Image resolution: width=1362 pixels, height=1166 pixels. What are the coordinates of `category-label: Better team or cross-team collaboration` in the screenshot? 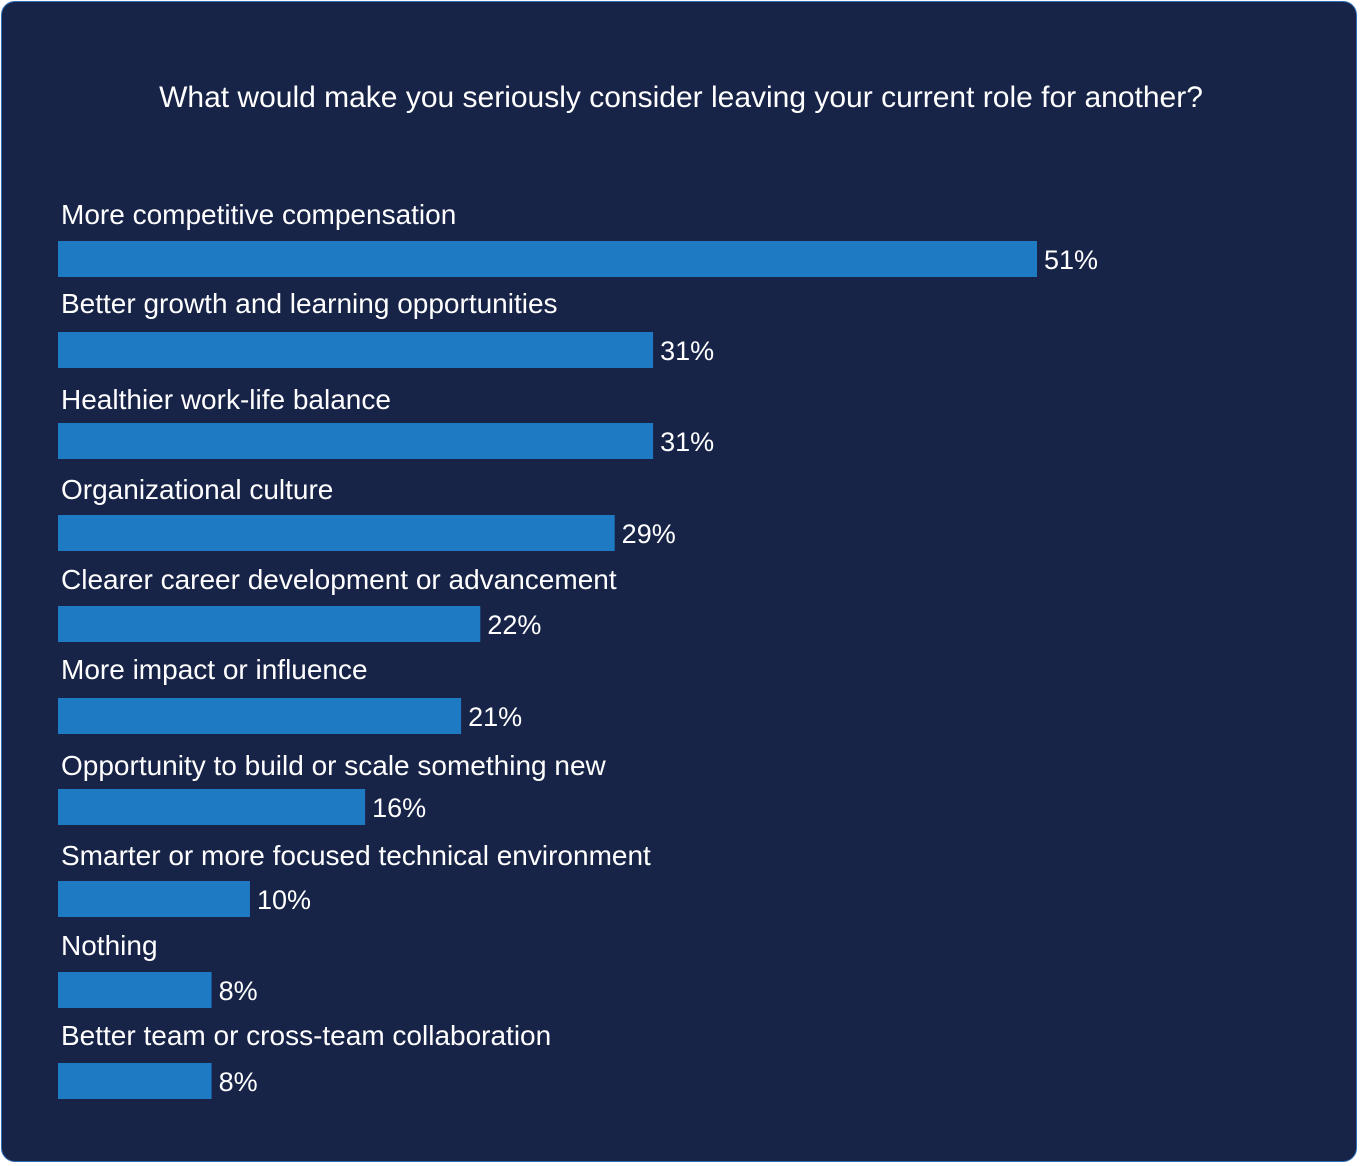 It's located at (306, 1035).